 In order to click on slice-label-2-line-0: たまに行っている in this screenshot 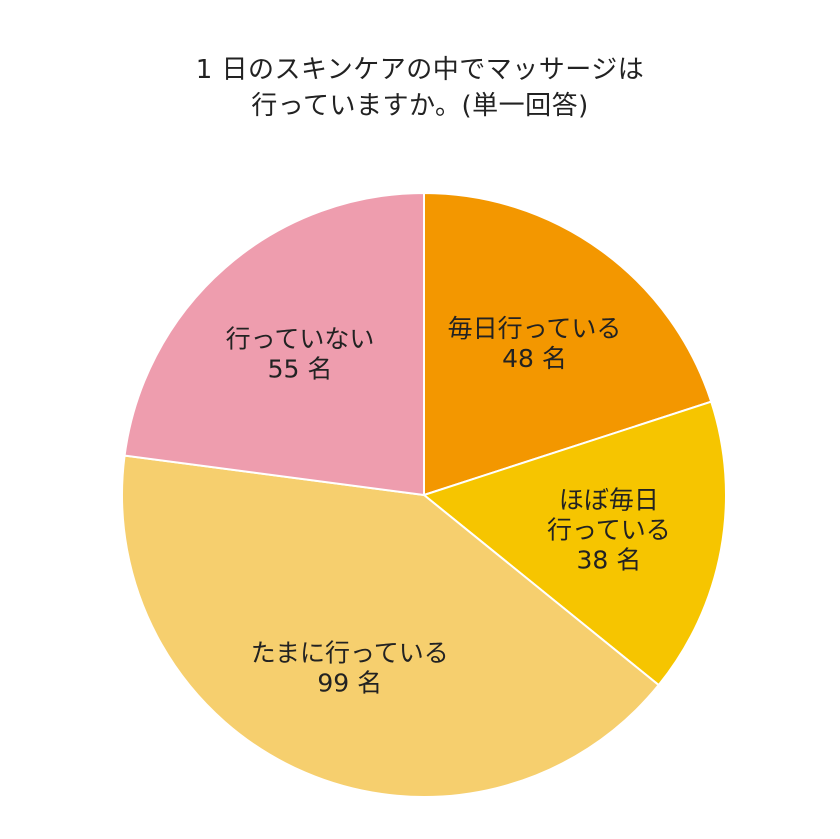, I will do `click(350, 653)`.